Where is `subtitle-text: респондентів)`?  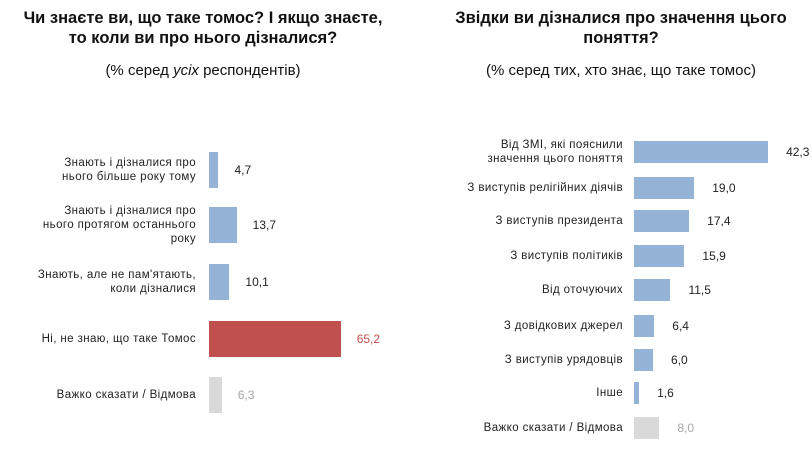
subtitle-text: респондентів) is located at coordinates (249, 70).